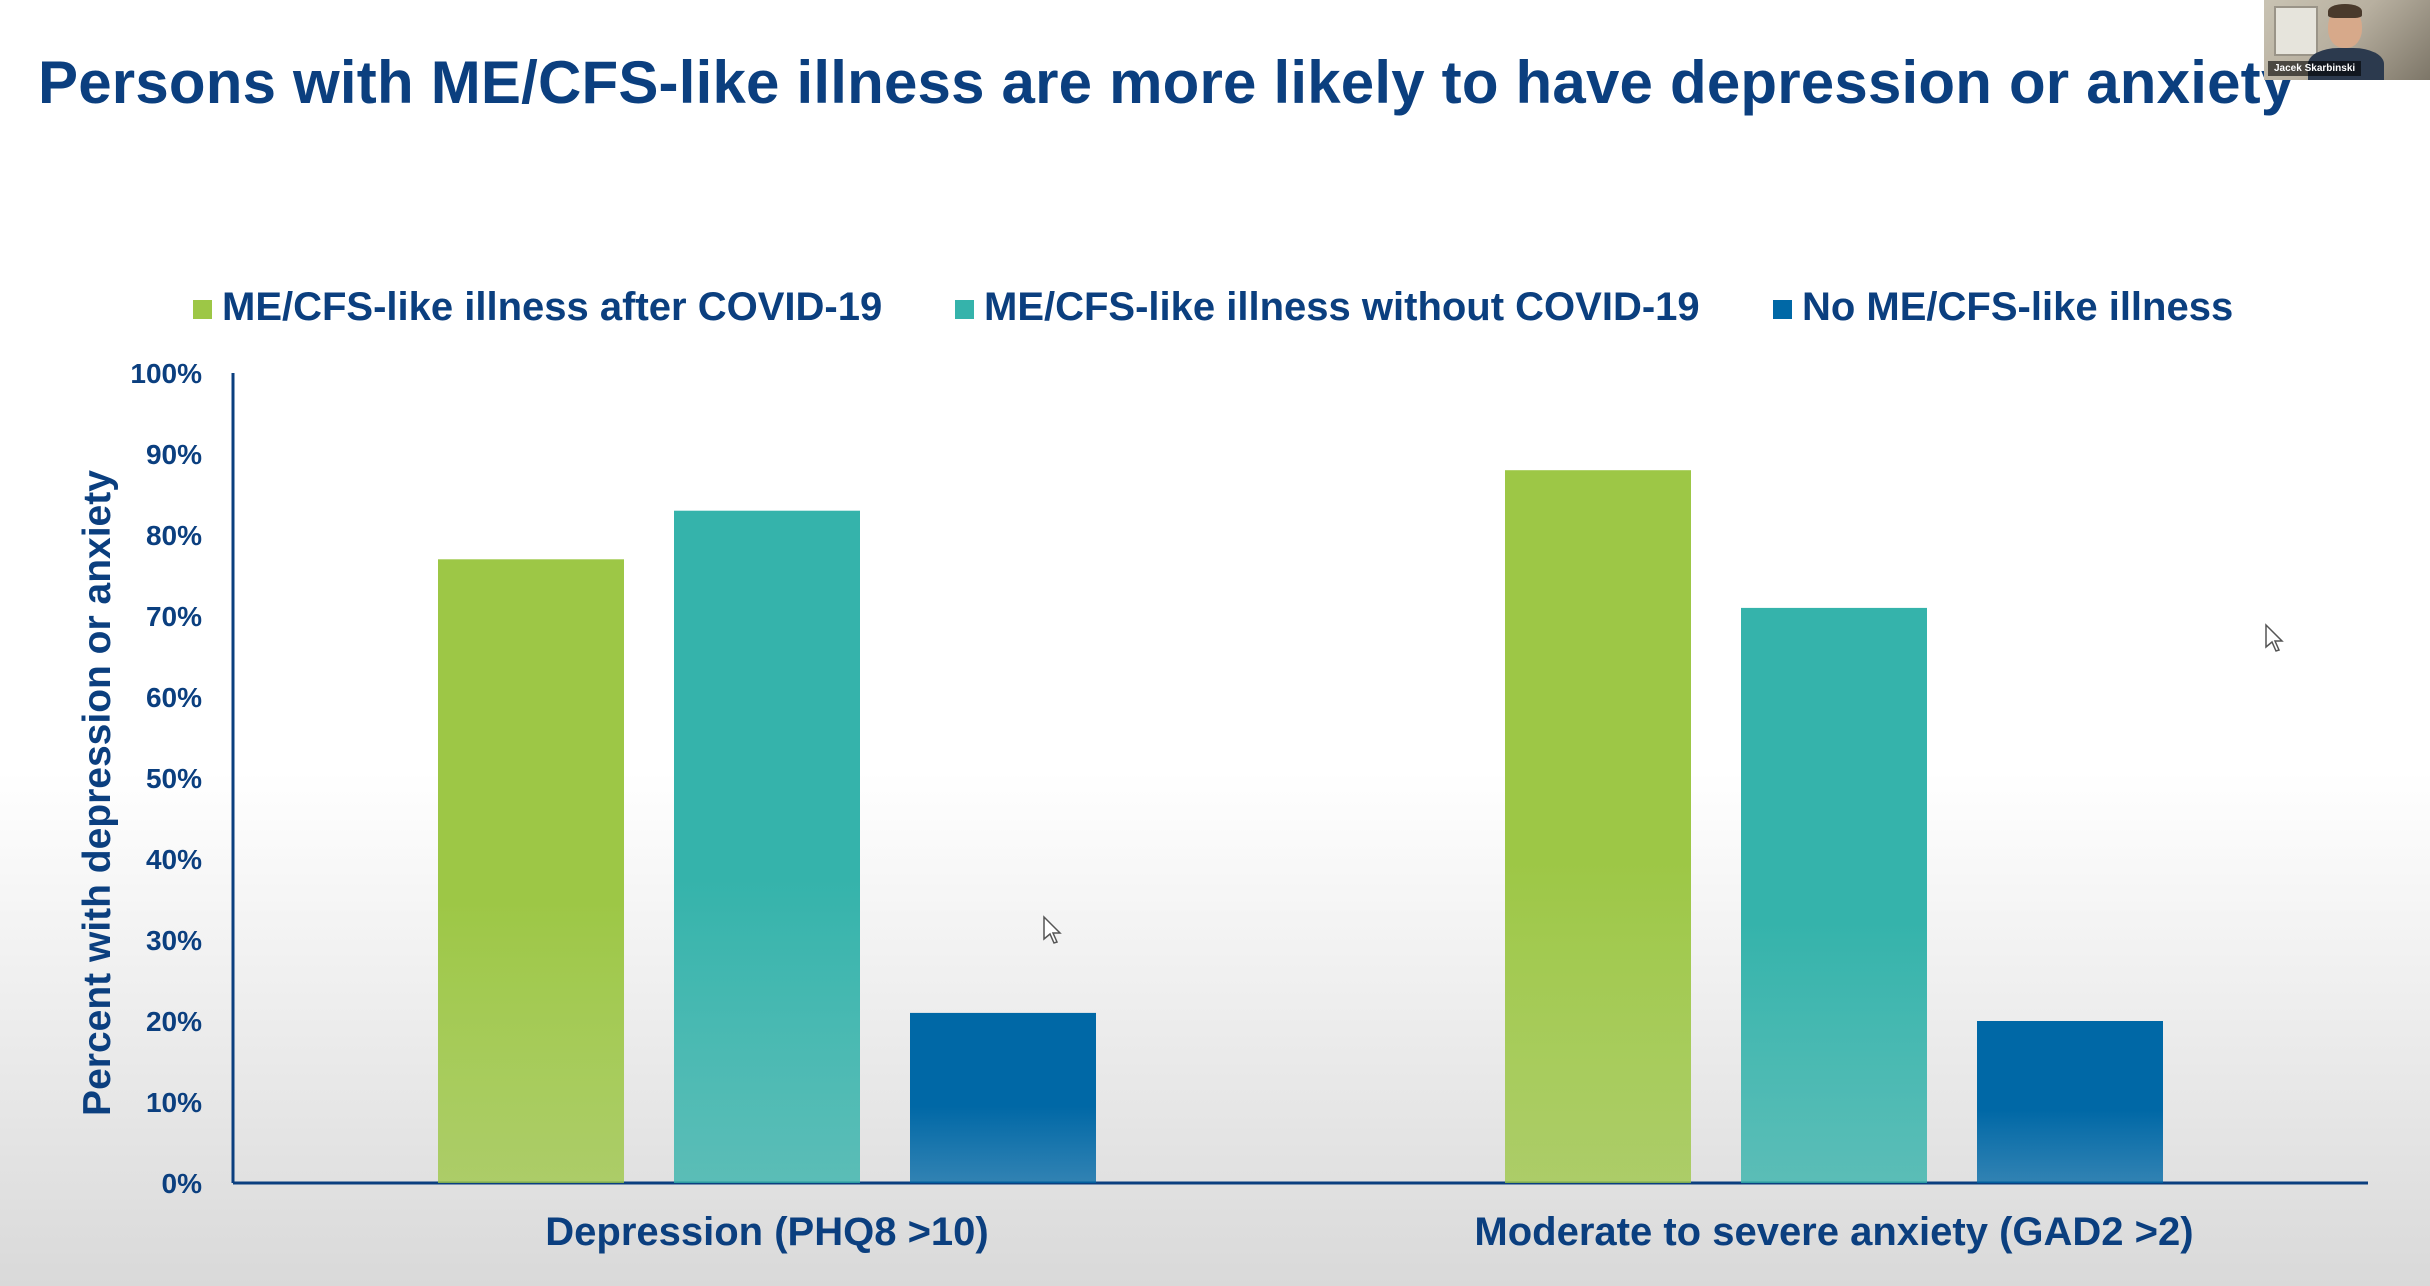  What do you see at coordinates (2296, 31) in the screenshot?
I see `webcam-background-window` at bounding box center [2296, 31].